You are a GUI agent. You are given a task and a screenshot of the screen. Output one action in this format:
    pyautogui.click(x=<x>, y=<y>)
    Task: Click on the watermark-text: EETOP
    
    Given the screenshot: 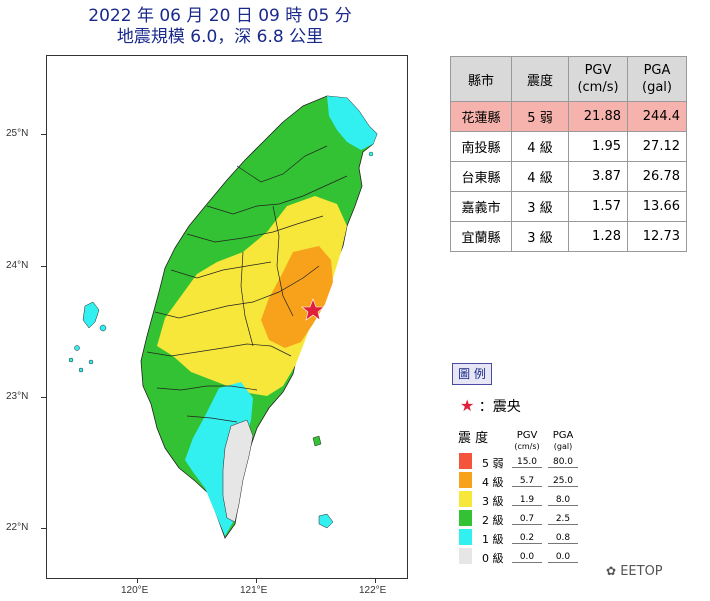 What is the action you would take?
    pyautogui.click(x=641, y=571)
    